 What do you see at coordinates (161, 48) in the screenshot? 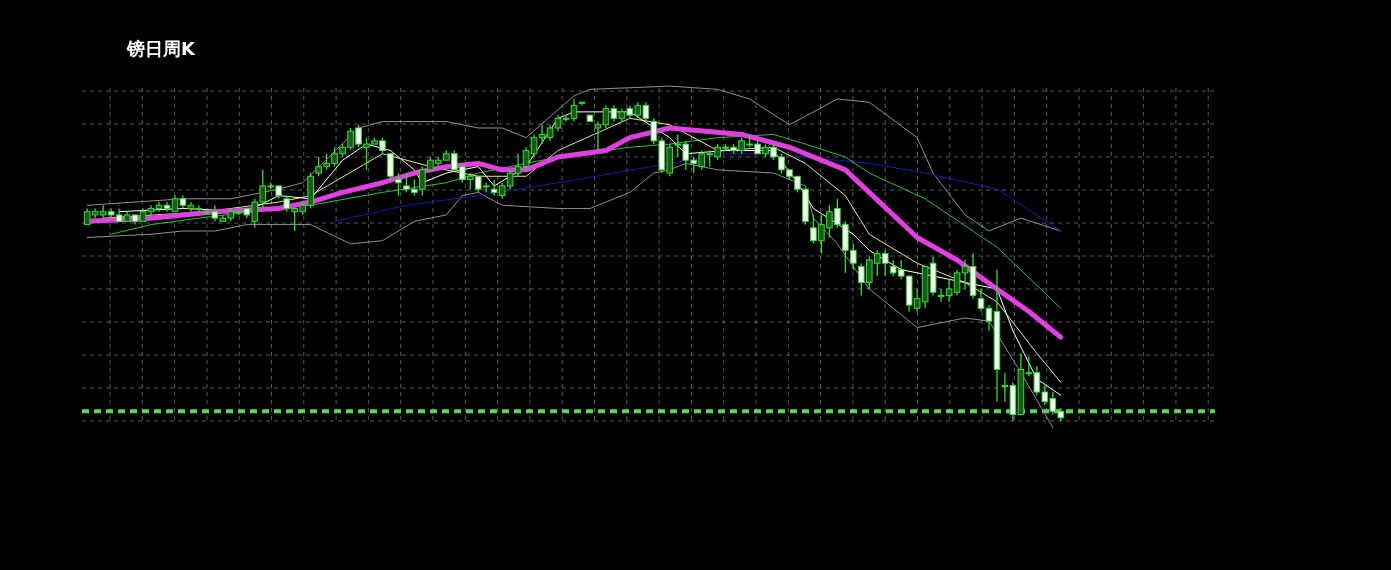
I see `chart-title: 镑日周K` at bounding box center [161, 48].